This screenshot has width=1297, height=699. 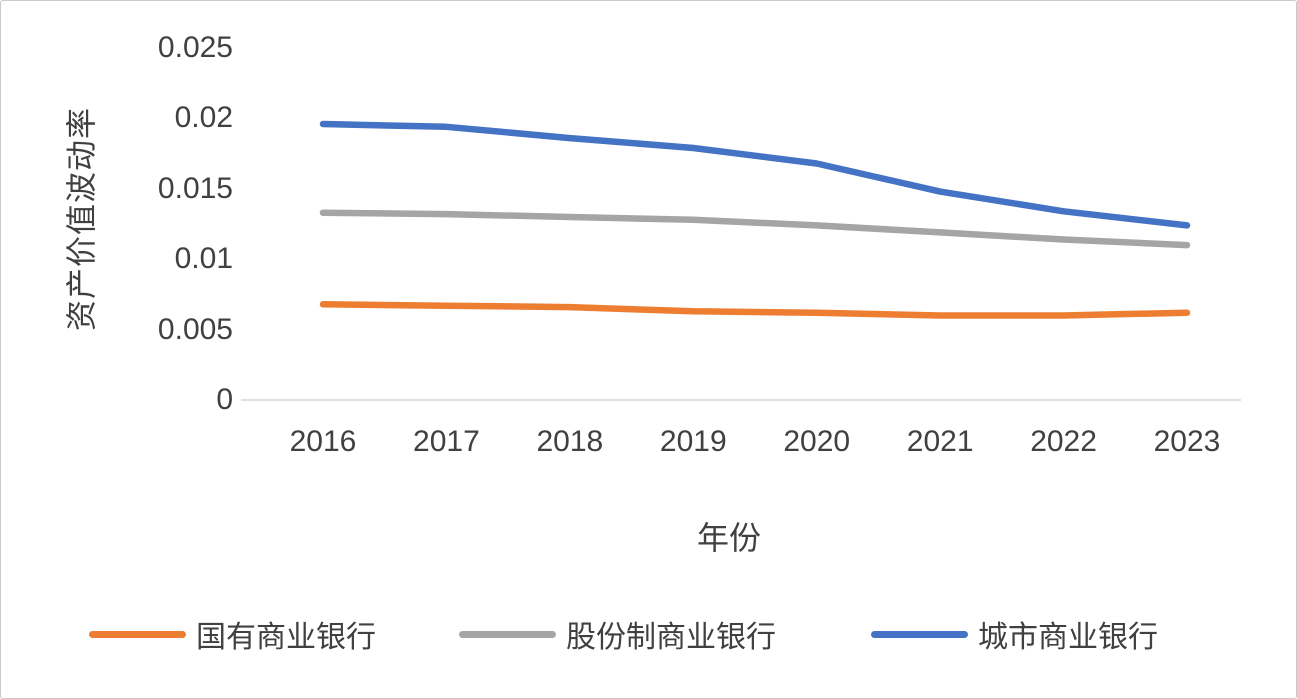 What do you see at coordinates (755, 174) in the screenshot?
I see `series-line-city-commercial-banks` at bounding box center [755, 174].